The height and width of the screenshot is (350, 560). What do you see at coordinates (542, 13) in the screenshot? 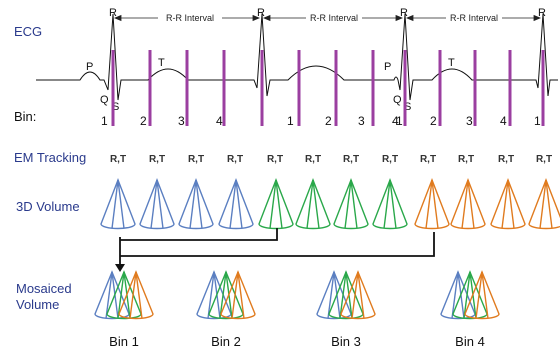
I see `ecg-r-label-4: R` at bounding box center [542, 13].